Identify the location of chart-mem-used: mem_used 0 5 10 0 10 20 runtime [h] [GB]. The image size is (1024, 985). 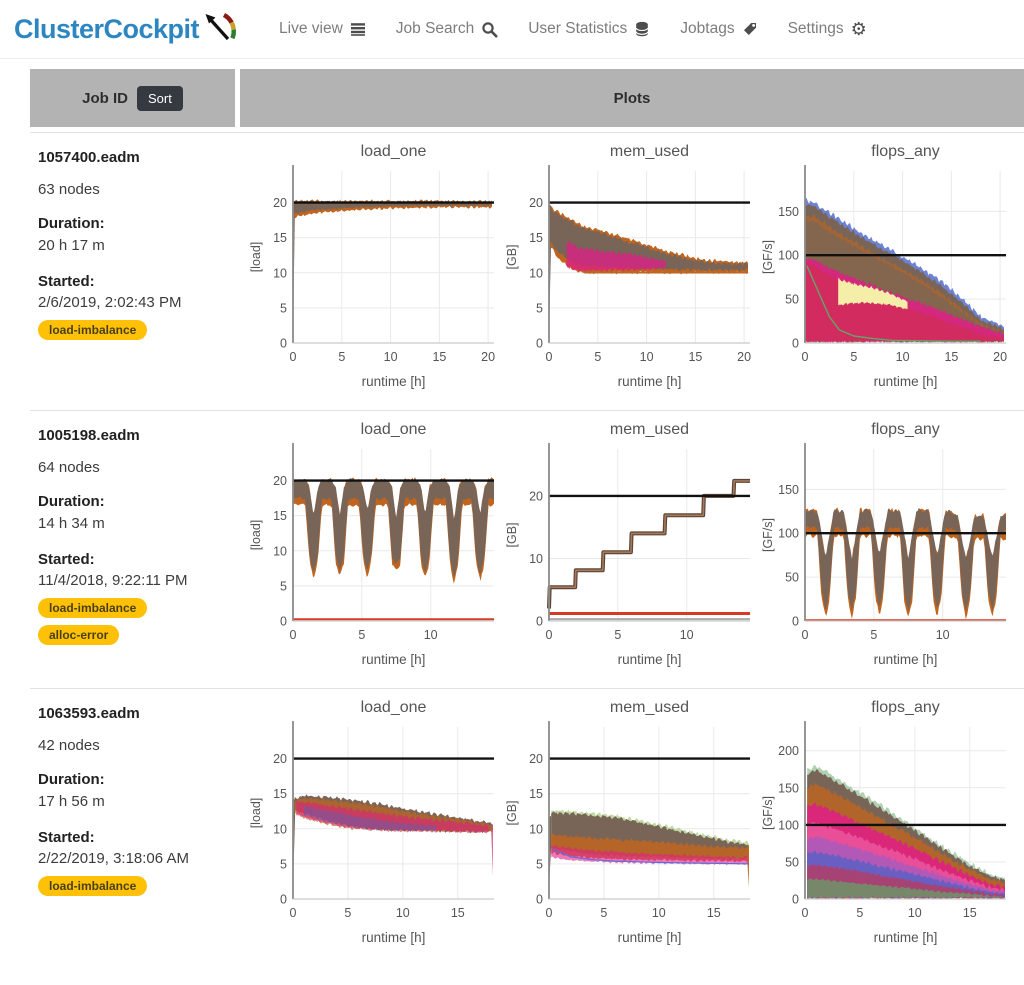
(631, 543).